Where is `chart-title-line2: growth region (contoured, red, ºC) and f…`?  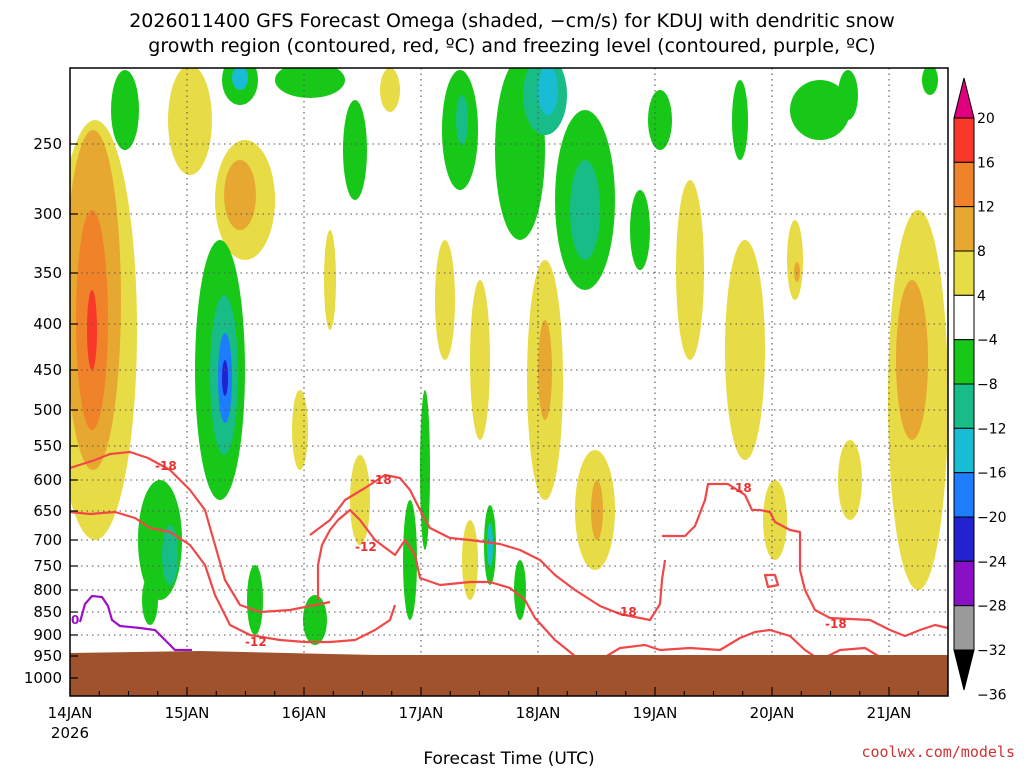
chart-title-line2: growth region (contoured, red, ºC) and f… is located at coordinates (511, 46).